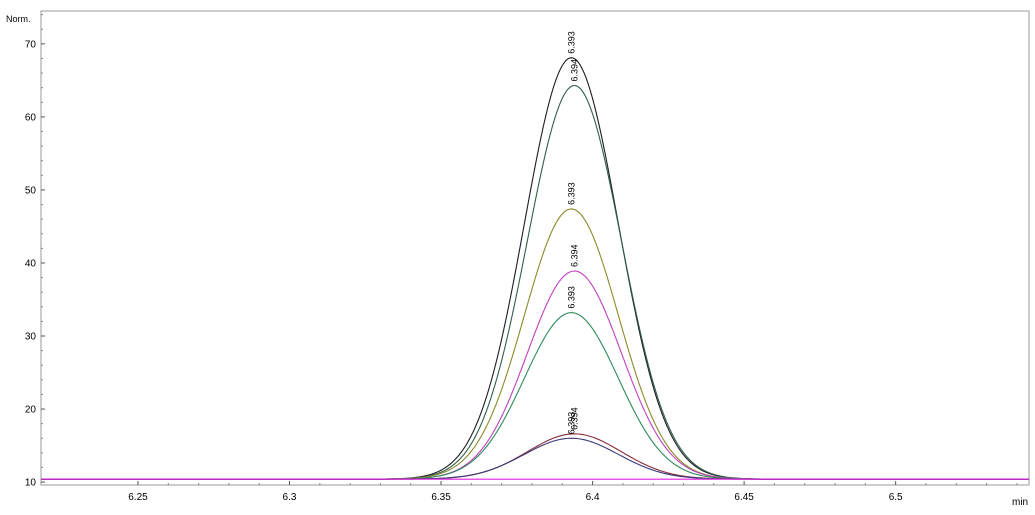  What do you see at coordinates (744, 497) in the screenshot?
I see `x-tick-label: 6.45` at bounding box center [744, 497].